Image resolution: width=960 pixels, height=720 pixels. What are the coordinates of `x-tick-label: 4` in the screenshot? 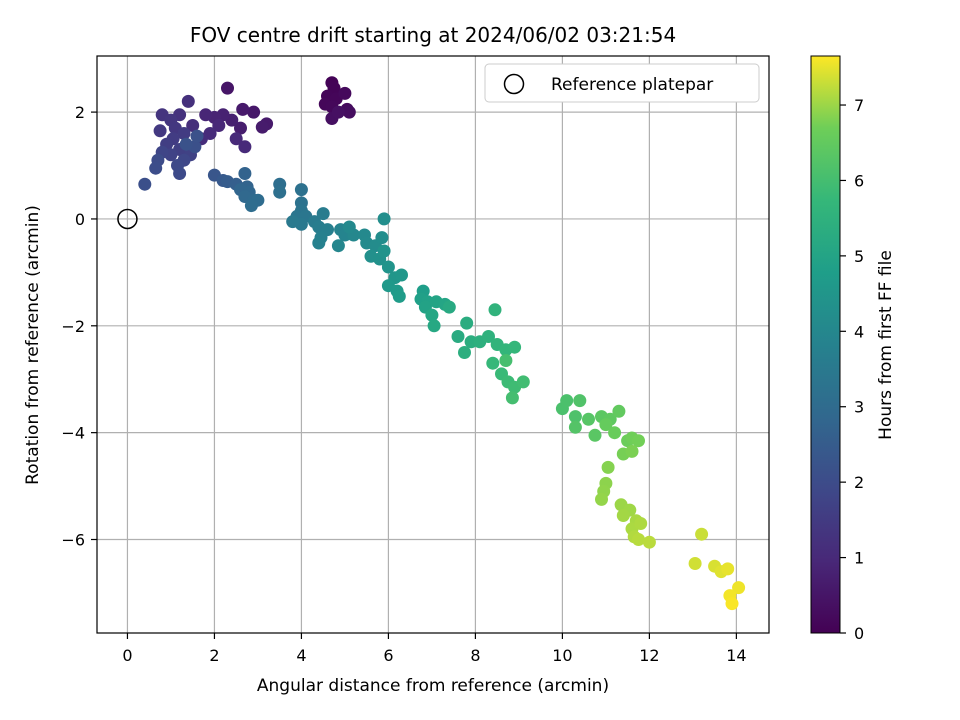 It's located at (301, 655).